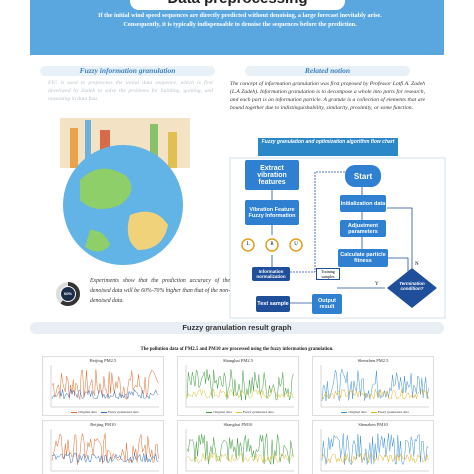 The height and width of the screenshot is (474, 474). I want to click on flow-node: Vibration Feature Fuzzy Information, so click(272, 212).